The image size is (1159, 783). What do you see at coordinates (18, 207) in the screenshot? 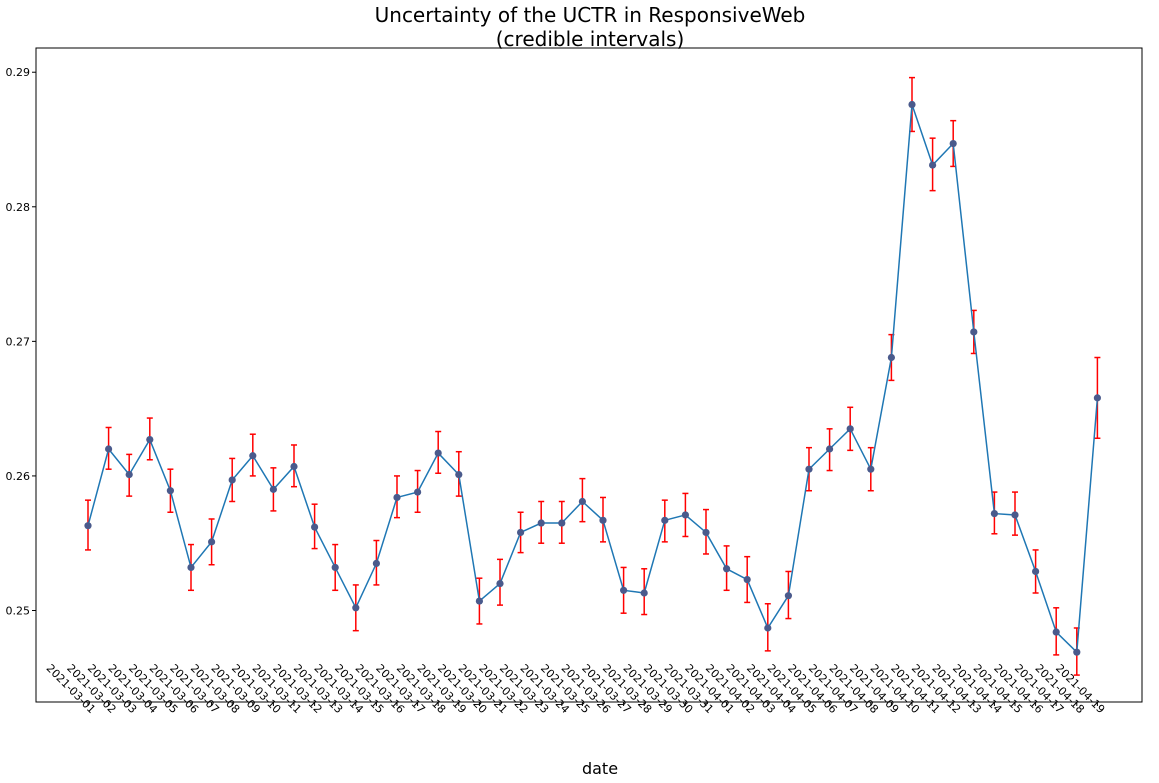
I see `y-tick-label: 0.28` at bounding box center [18, 207].